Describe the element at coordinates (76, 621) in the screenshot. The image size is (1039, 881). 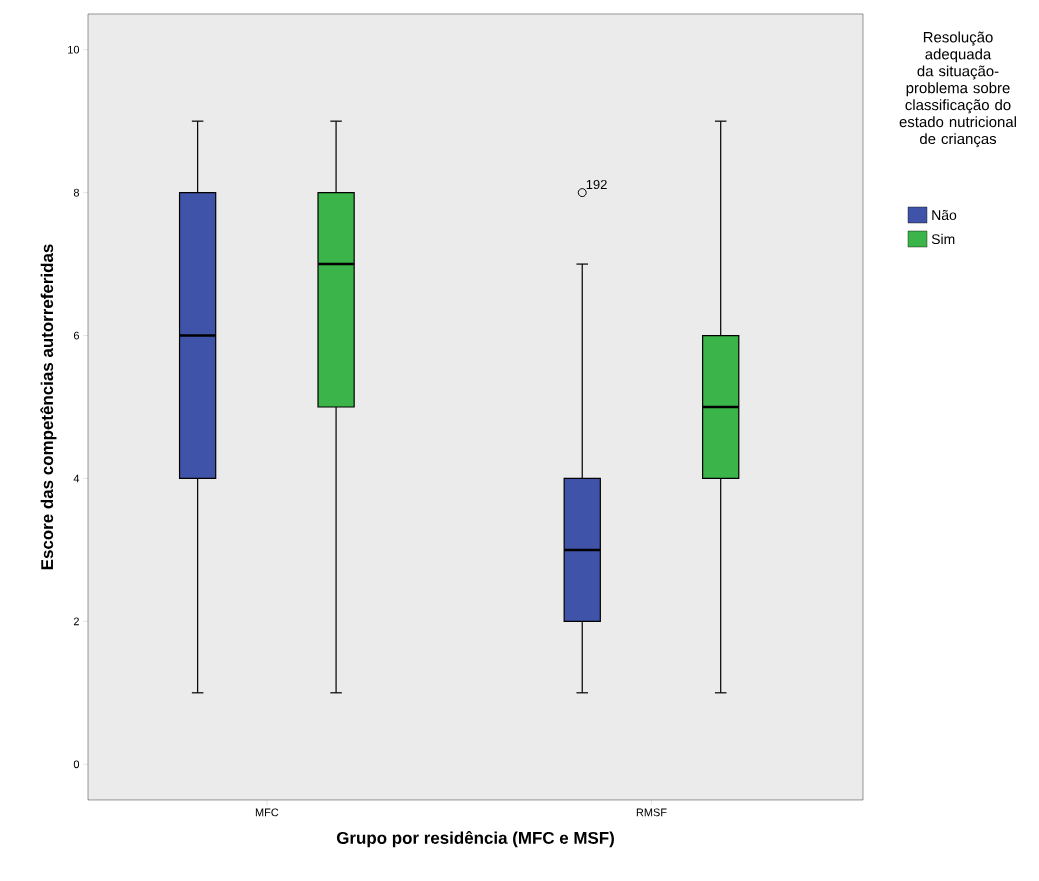
I see `y-tick-label: 2` at that location.